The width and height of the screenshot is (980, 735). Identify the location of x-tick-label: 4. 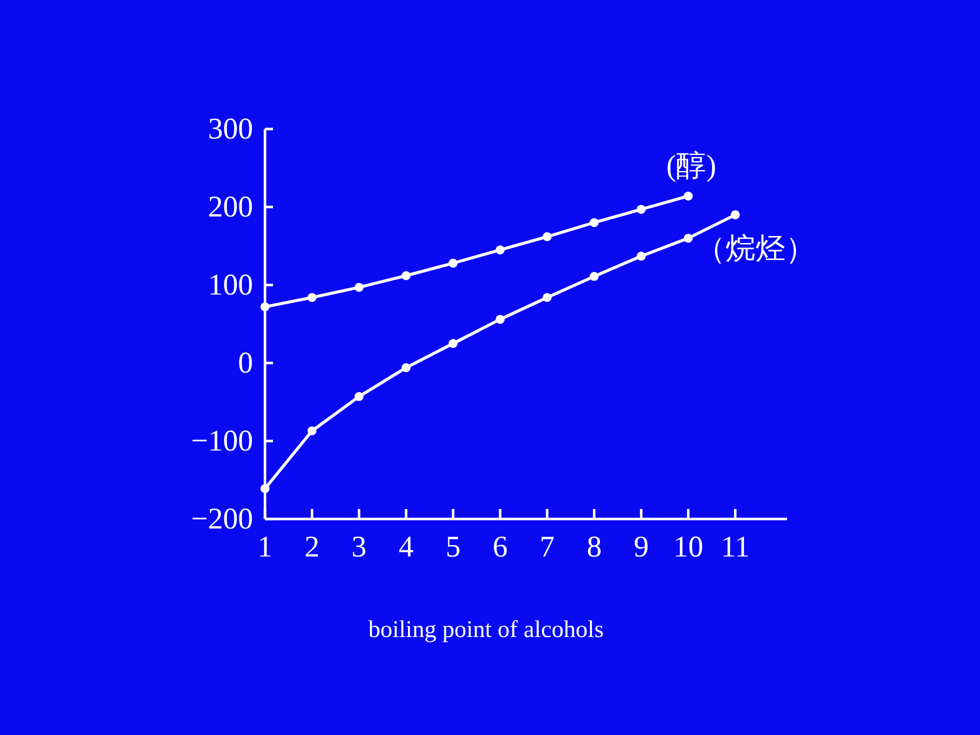
(406, 547).